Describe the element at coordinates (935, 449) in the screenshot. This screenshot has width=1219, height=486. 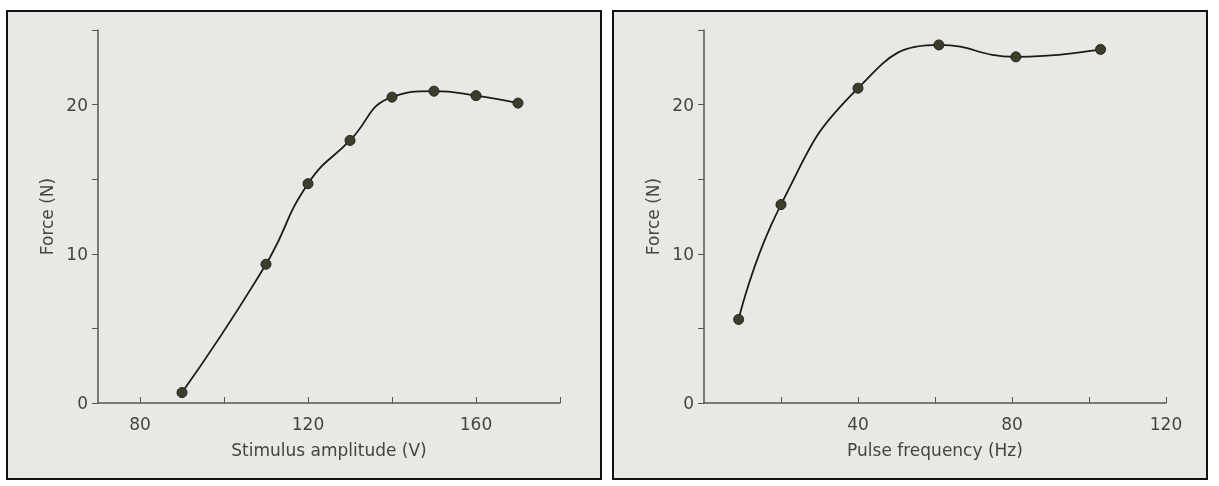
I see `x-axis-title: Pulse frequency (Hz)` at that location.